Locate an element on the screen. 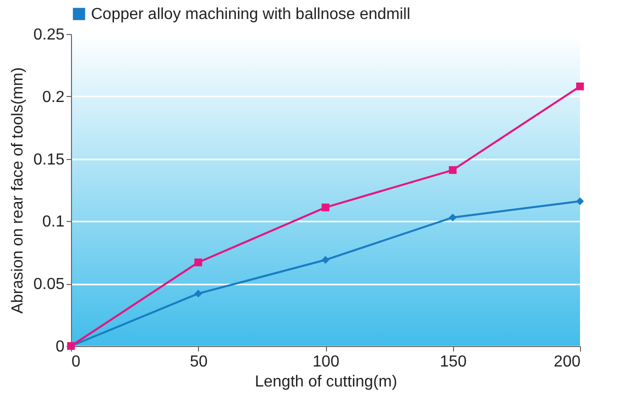  x-tick-label: 50 is located at coordinates (199, 362).